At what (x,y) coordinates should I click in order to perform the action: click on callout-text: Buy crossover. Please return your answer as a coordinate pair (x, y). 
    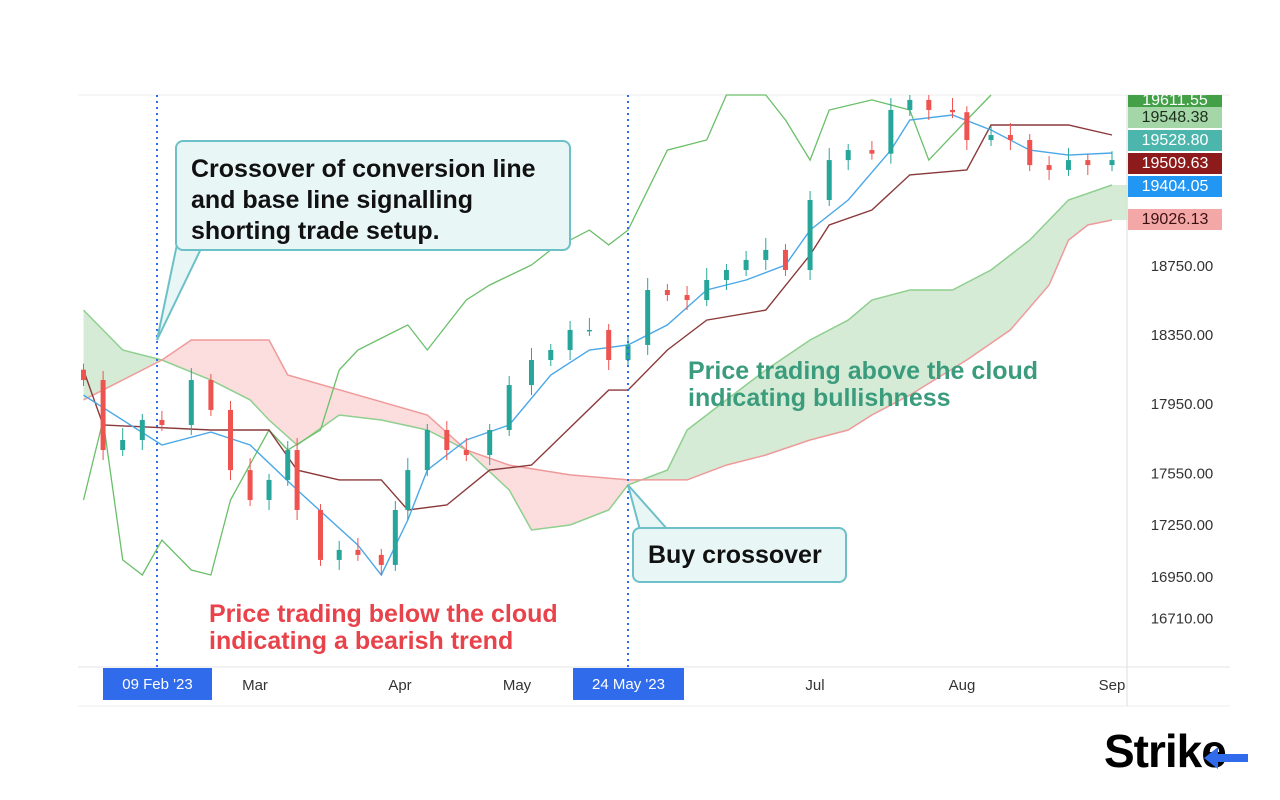
    Looking at the image, I should click on (735, 555).